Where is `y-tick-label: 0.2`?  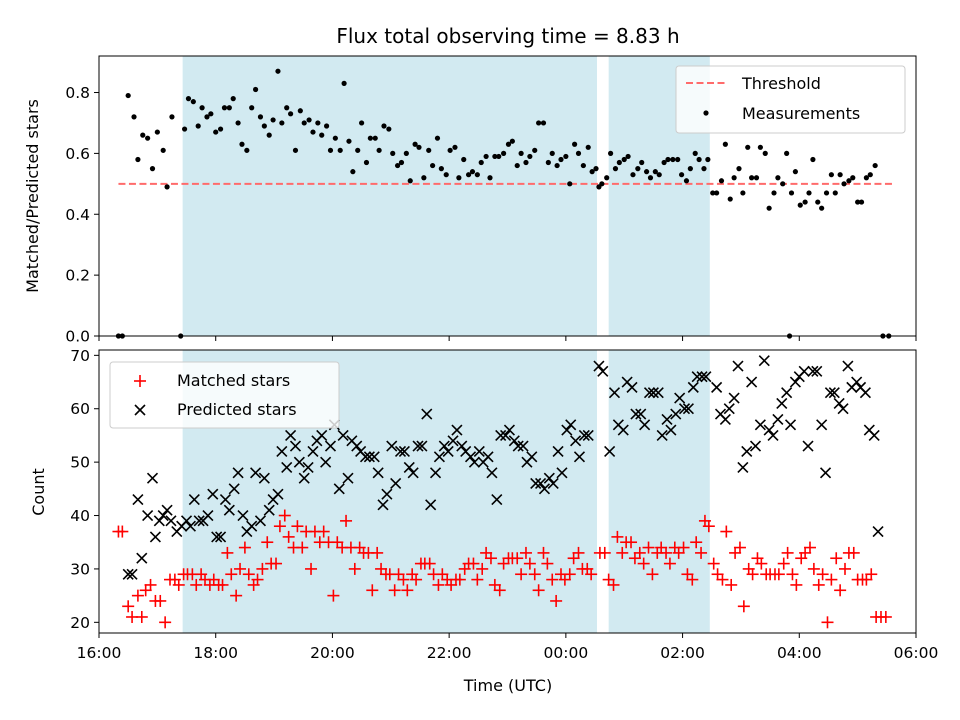 y-tick-label: 0.2 is located at coordinates (77, 276).